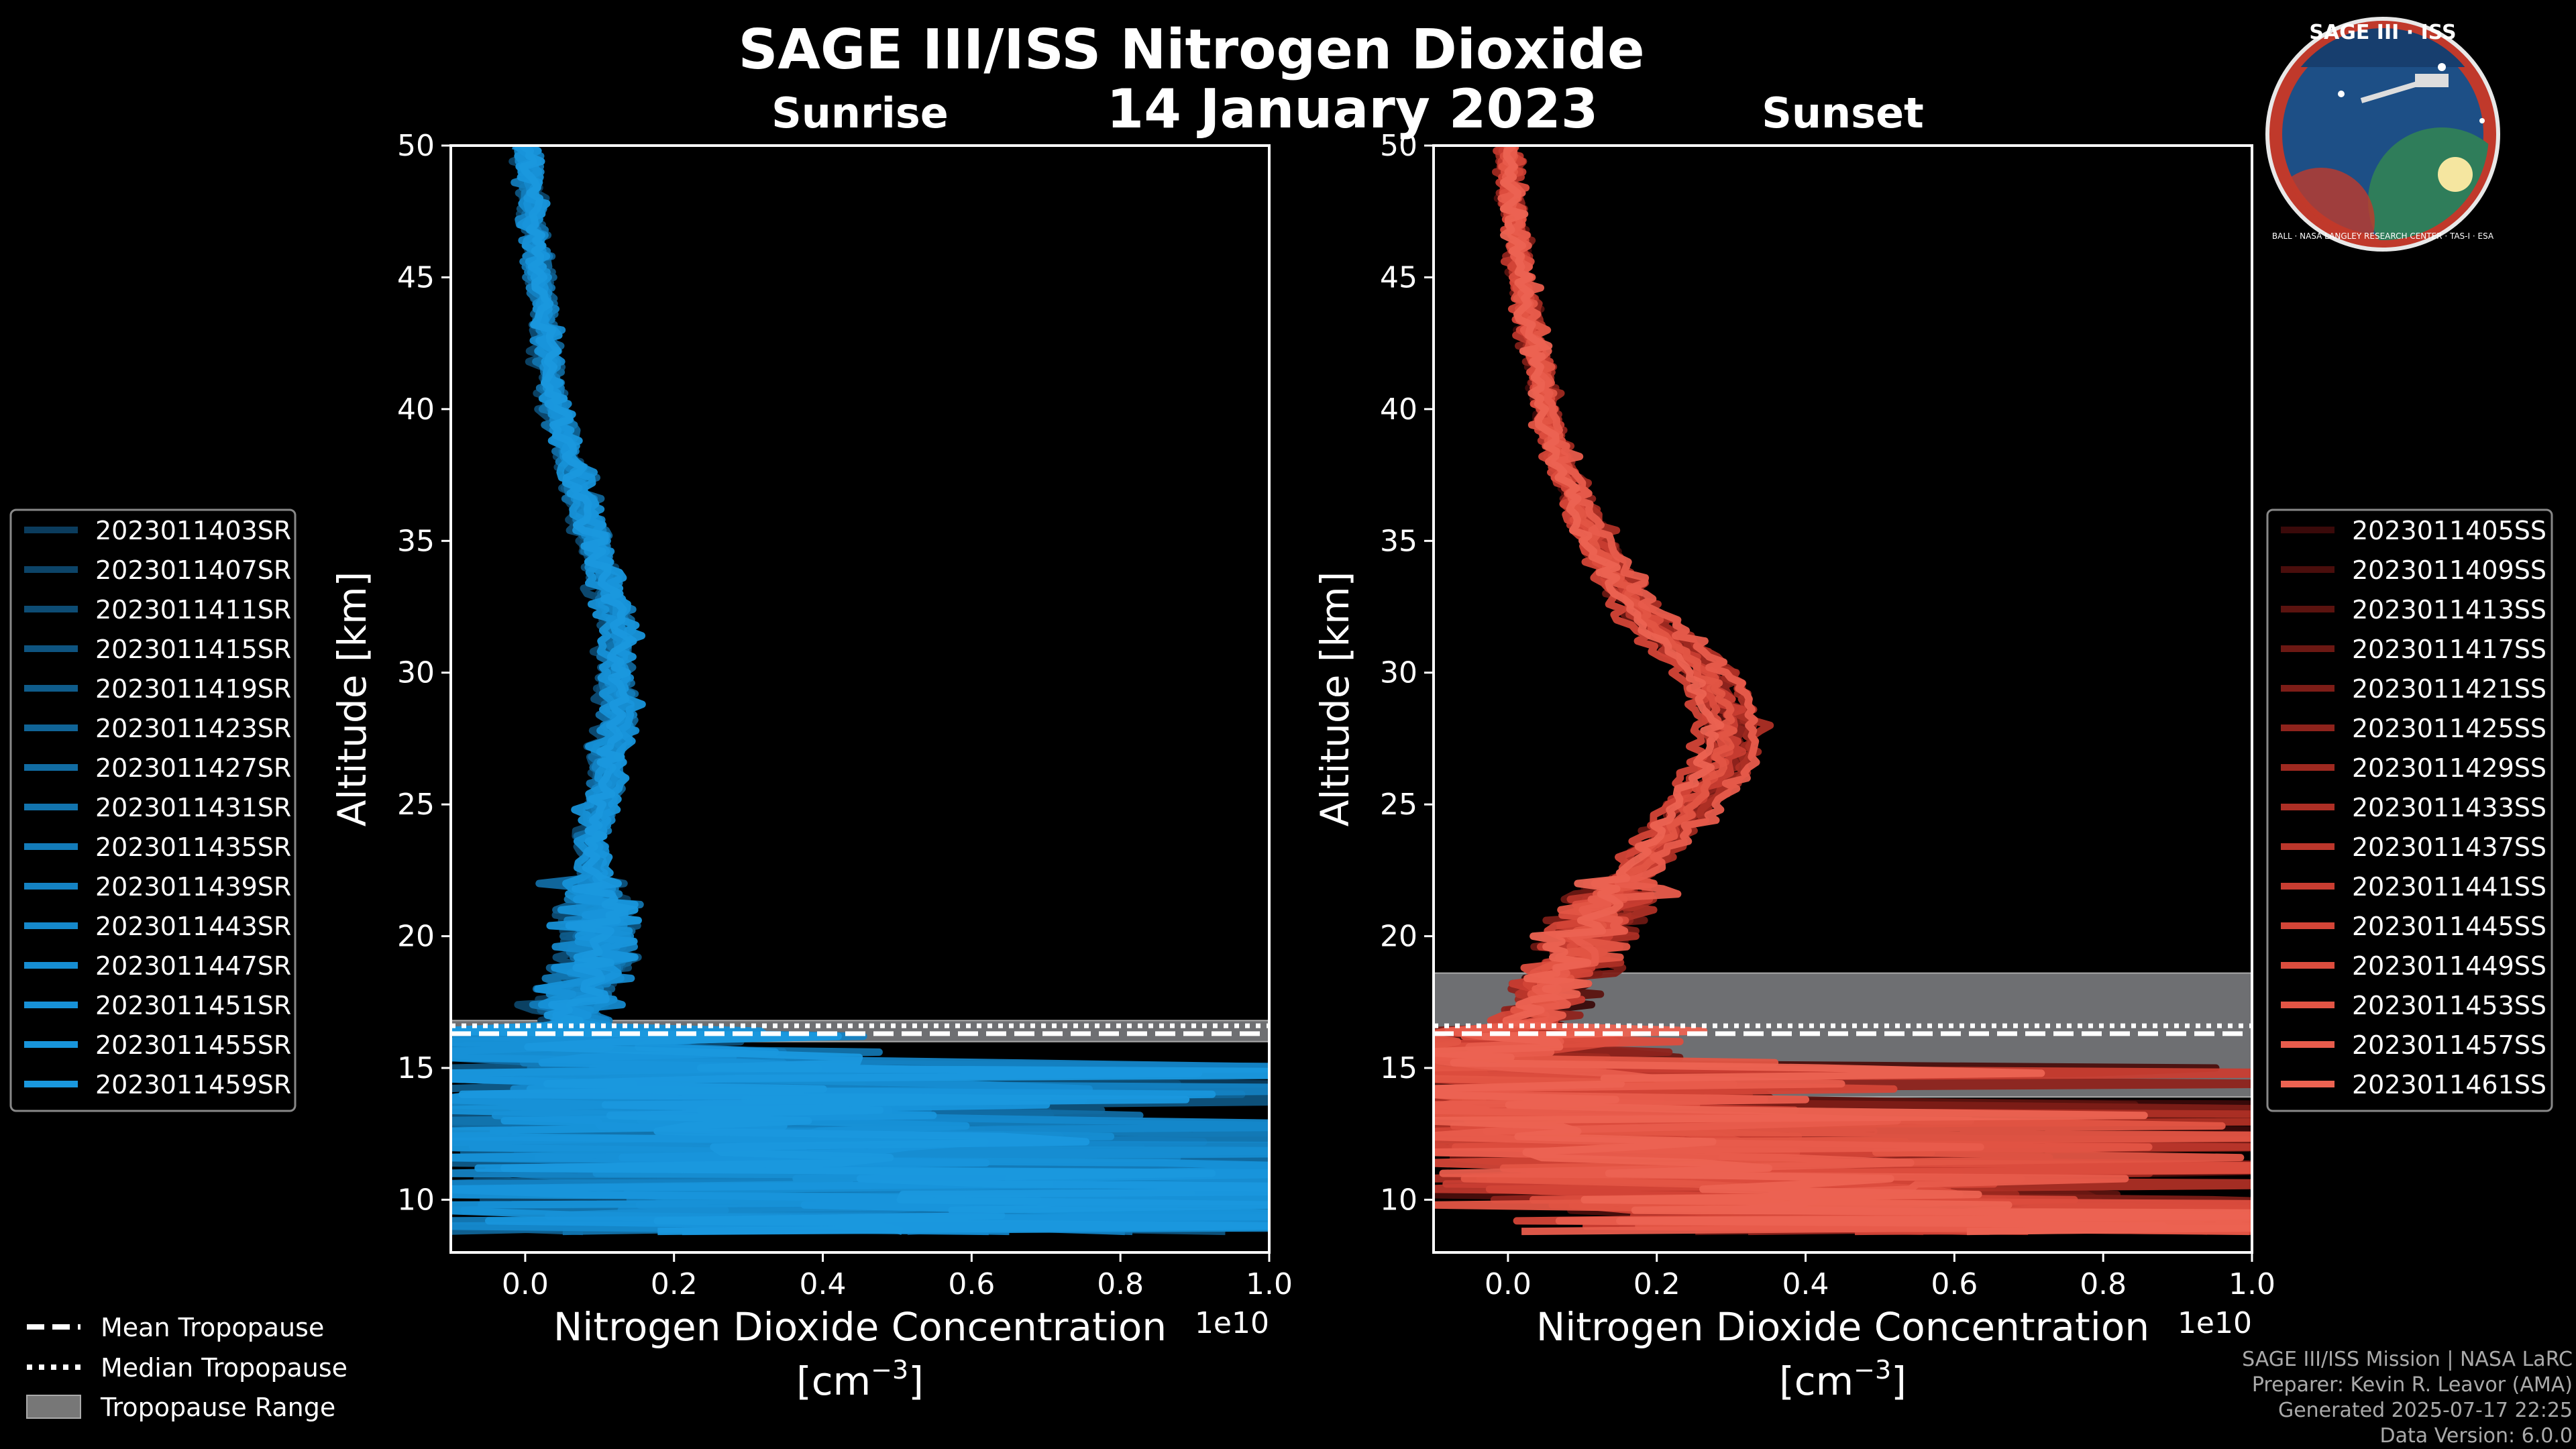 The width and height of the screenshot is (2576, 1449). I want to click on legend-label-2023011435SR: 2023011435SR, so click(193, 847).